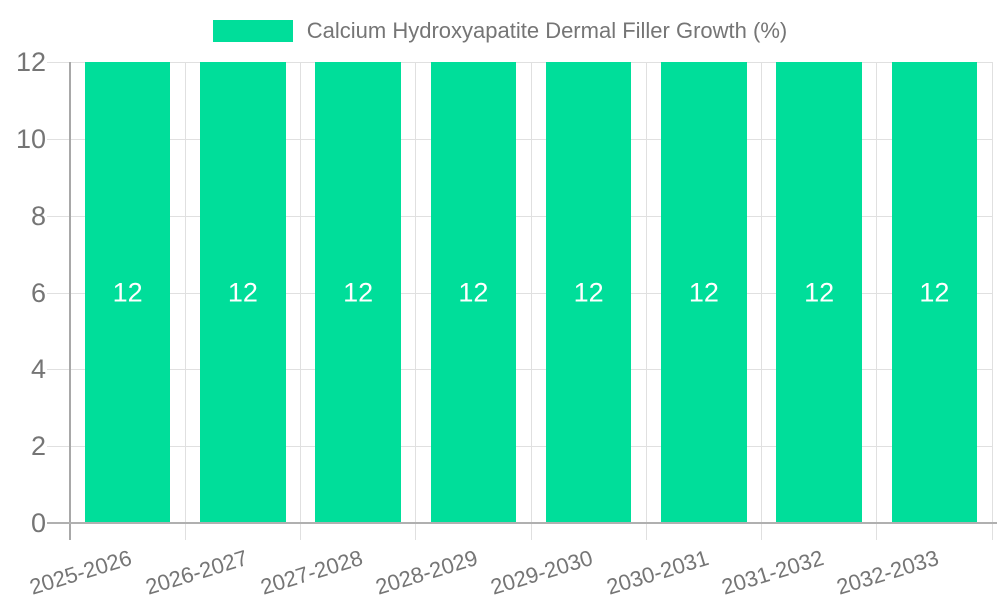 The image size is (1000, 600). Describe the element at coordinates (38, 215) in the screenshot. I see `y-axis-tick-label: 8` at that location.